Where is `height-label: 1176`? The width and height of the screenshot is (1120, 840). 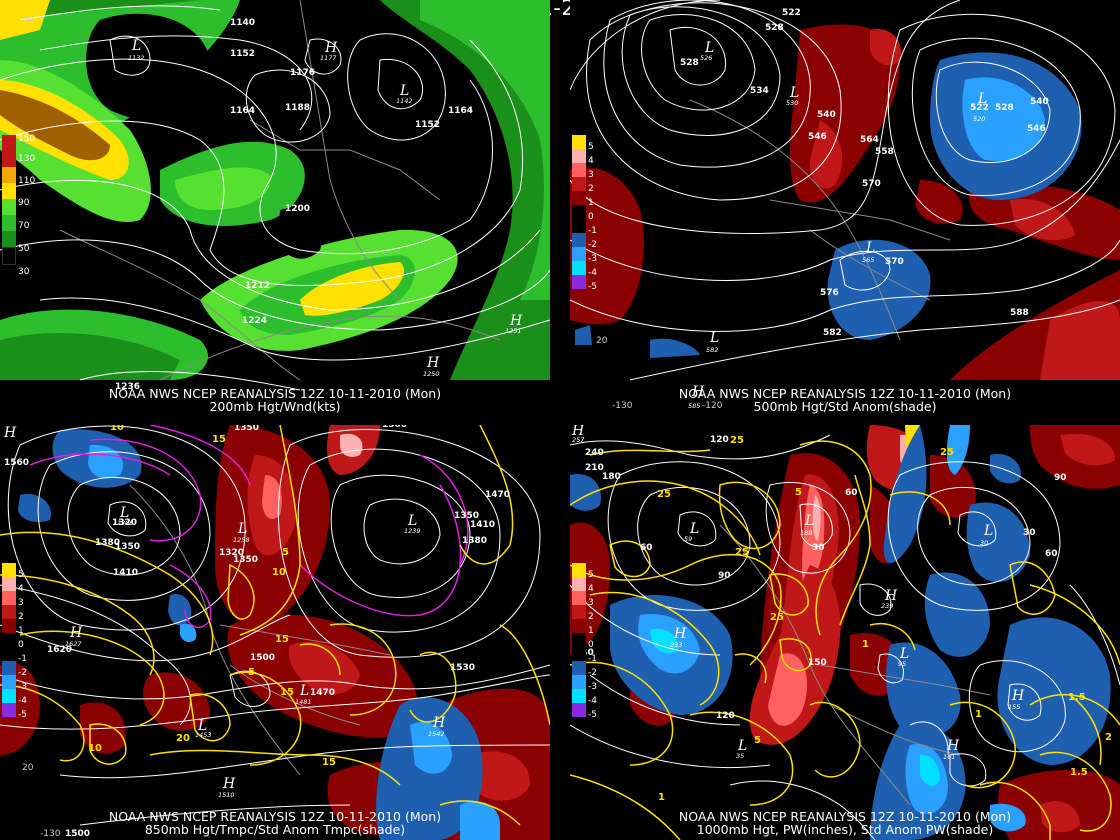
height-label: 1176 is located at coordinates (302, 73).